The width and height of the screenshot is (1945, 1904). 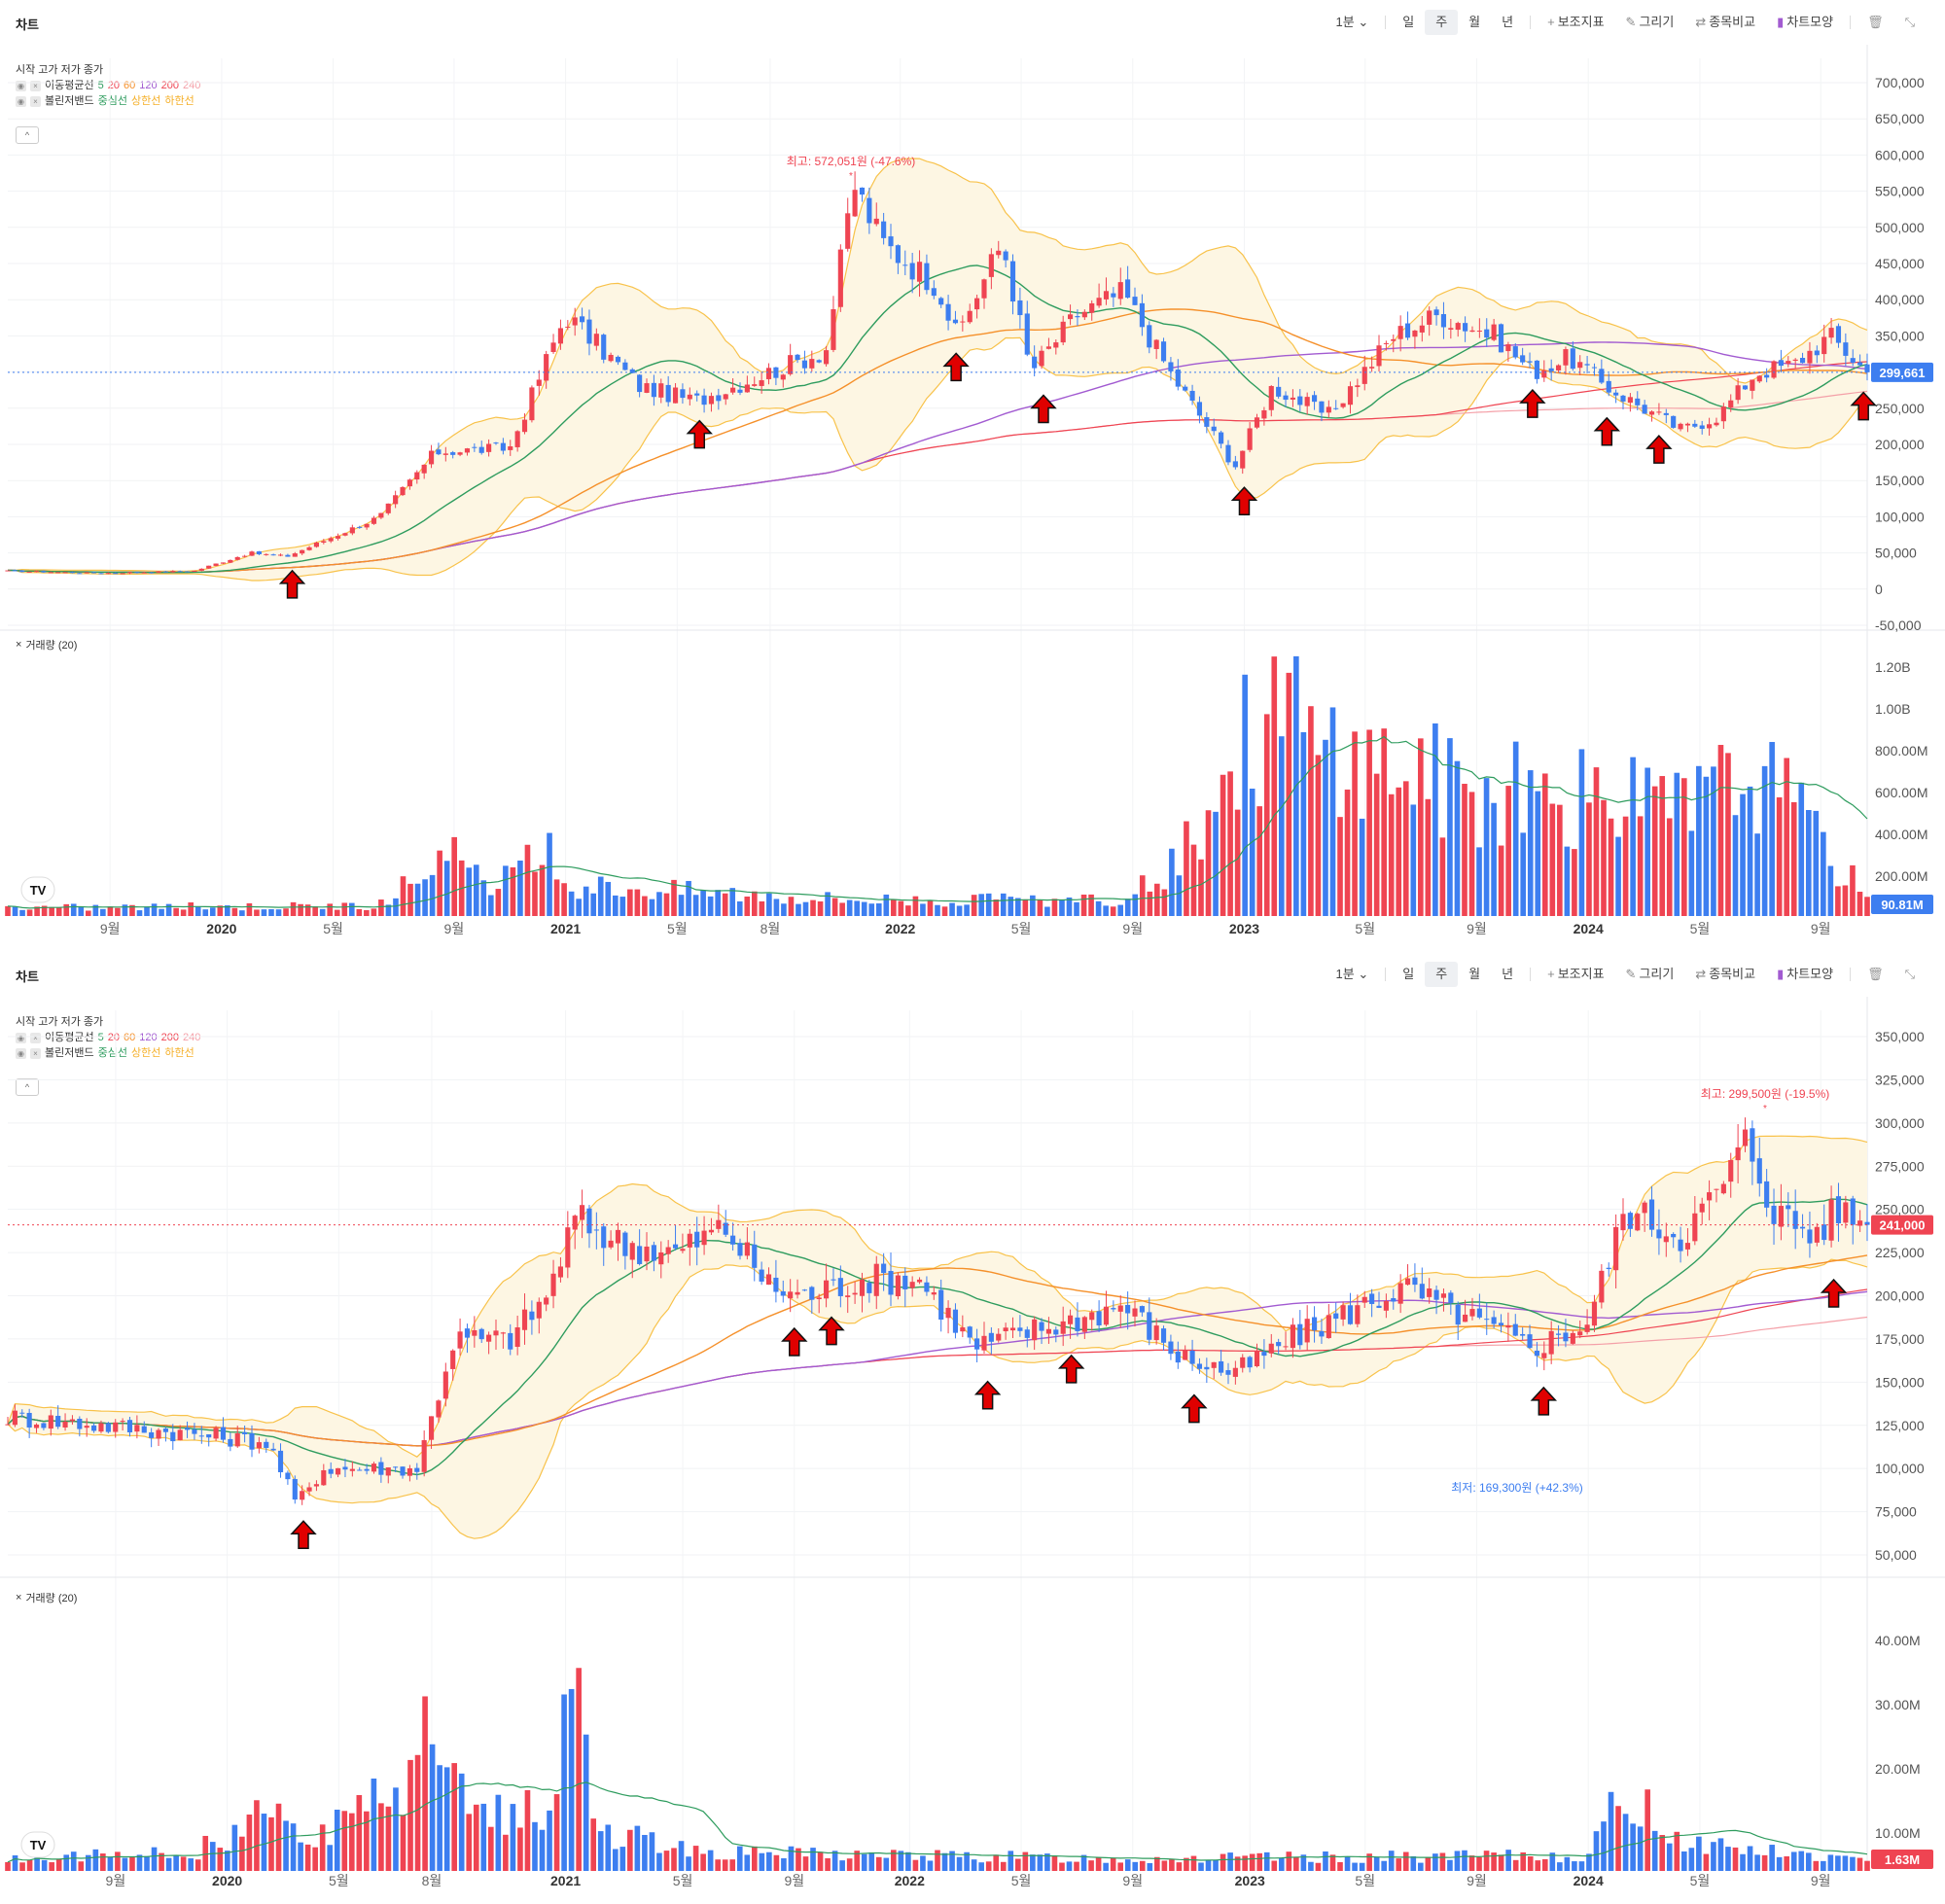 I want to click on trash-icon: 🗑, so click(x=1875, y=974).